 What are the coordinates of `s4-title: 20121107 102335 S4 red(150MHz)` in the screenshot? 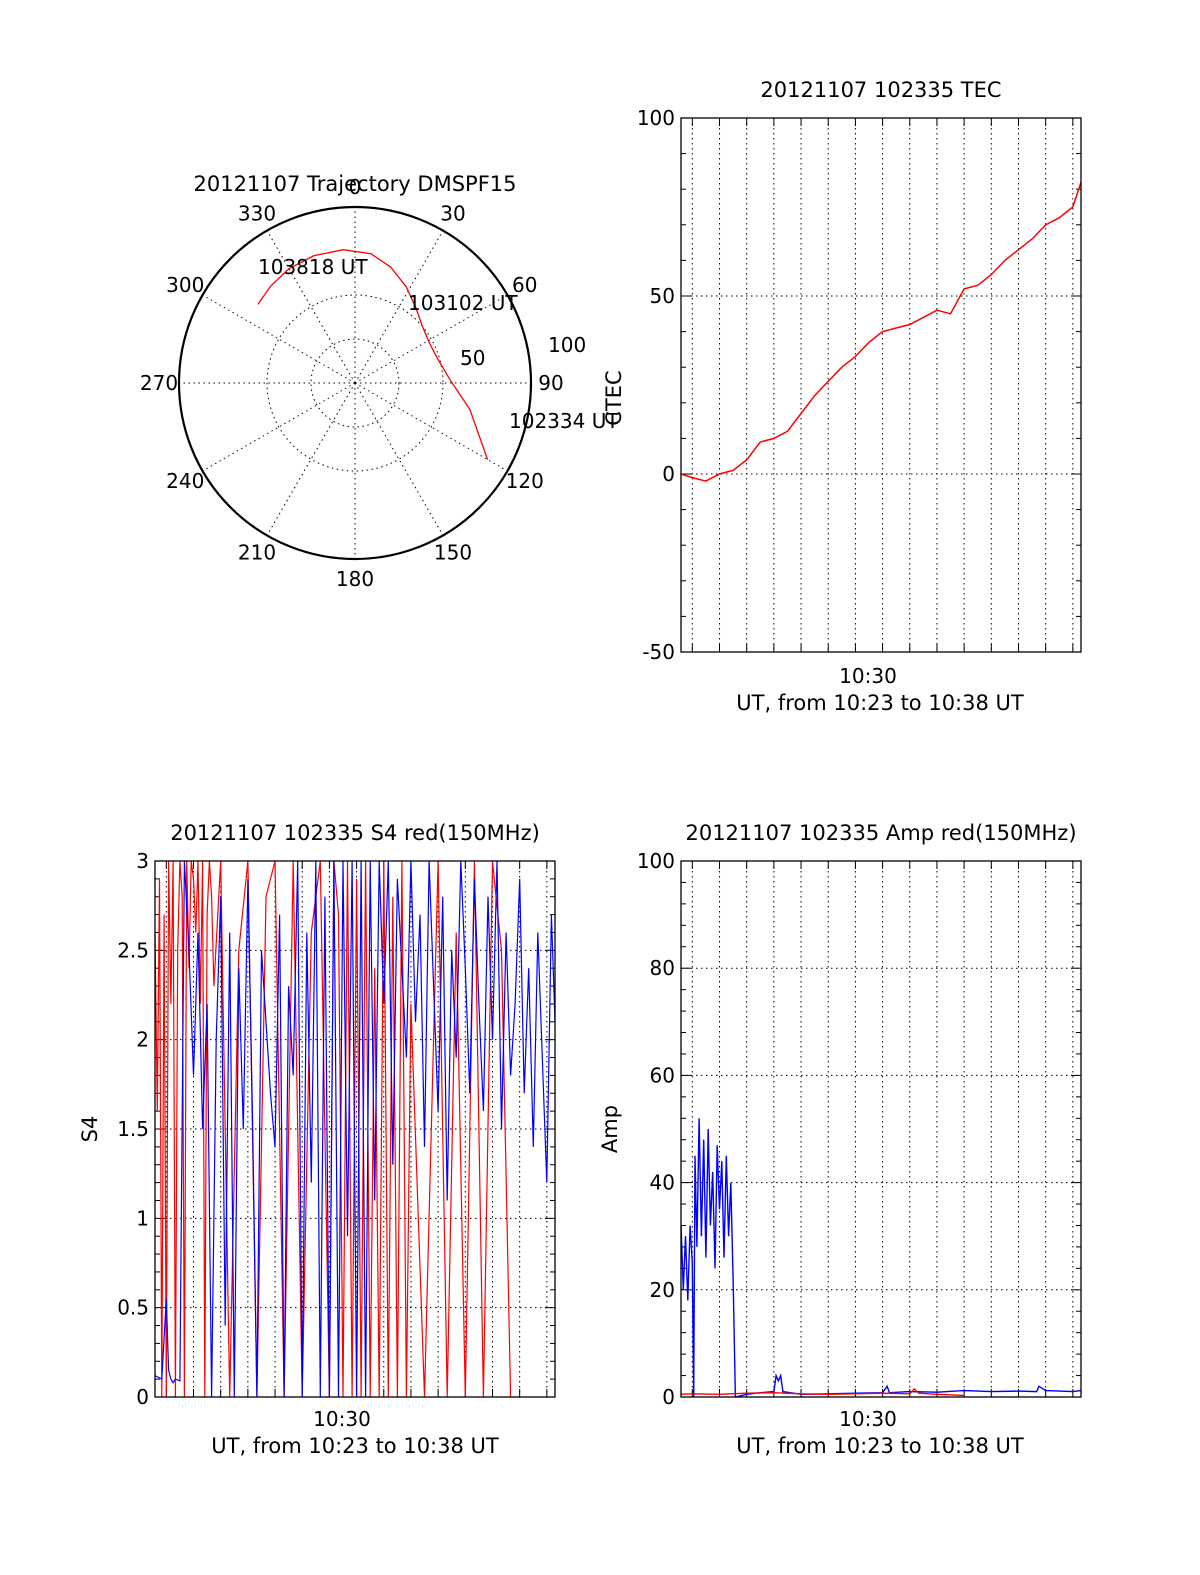 It's located at (355, 833).